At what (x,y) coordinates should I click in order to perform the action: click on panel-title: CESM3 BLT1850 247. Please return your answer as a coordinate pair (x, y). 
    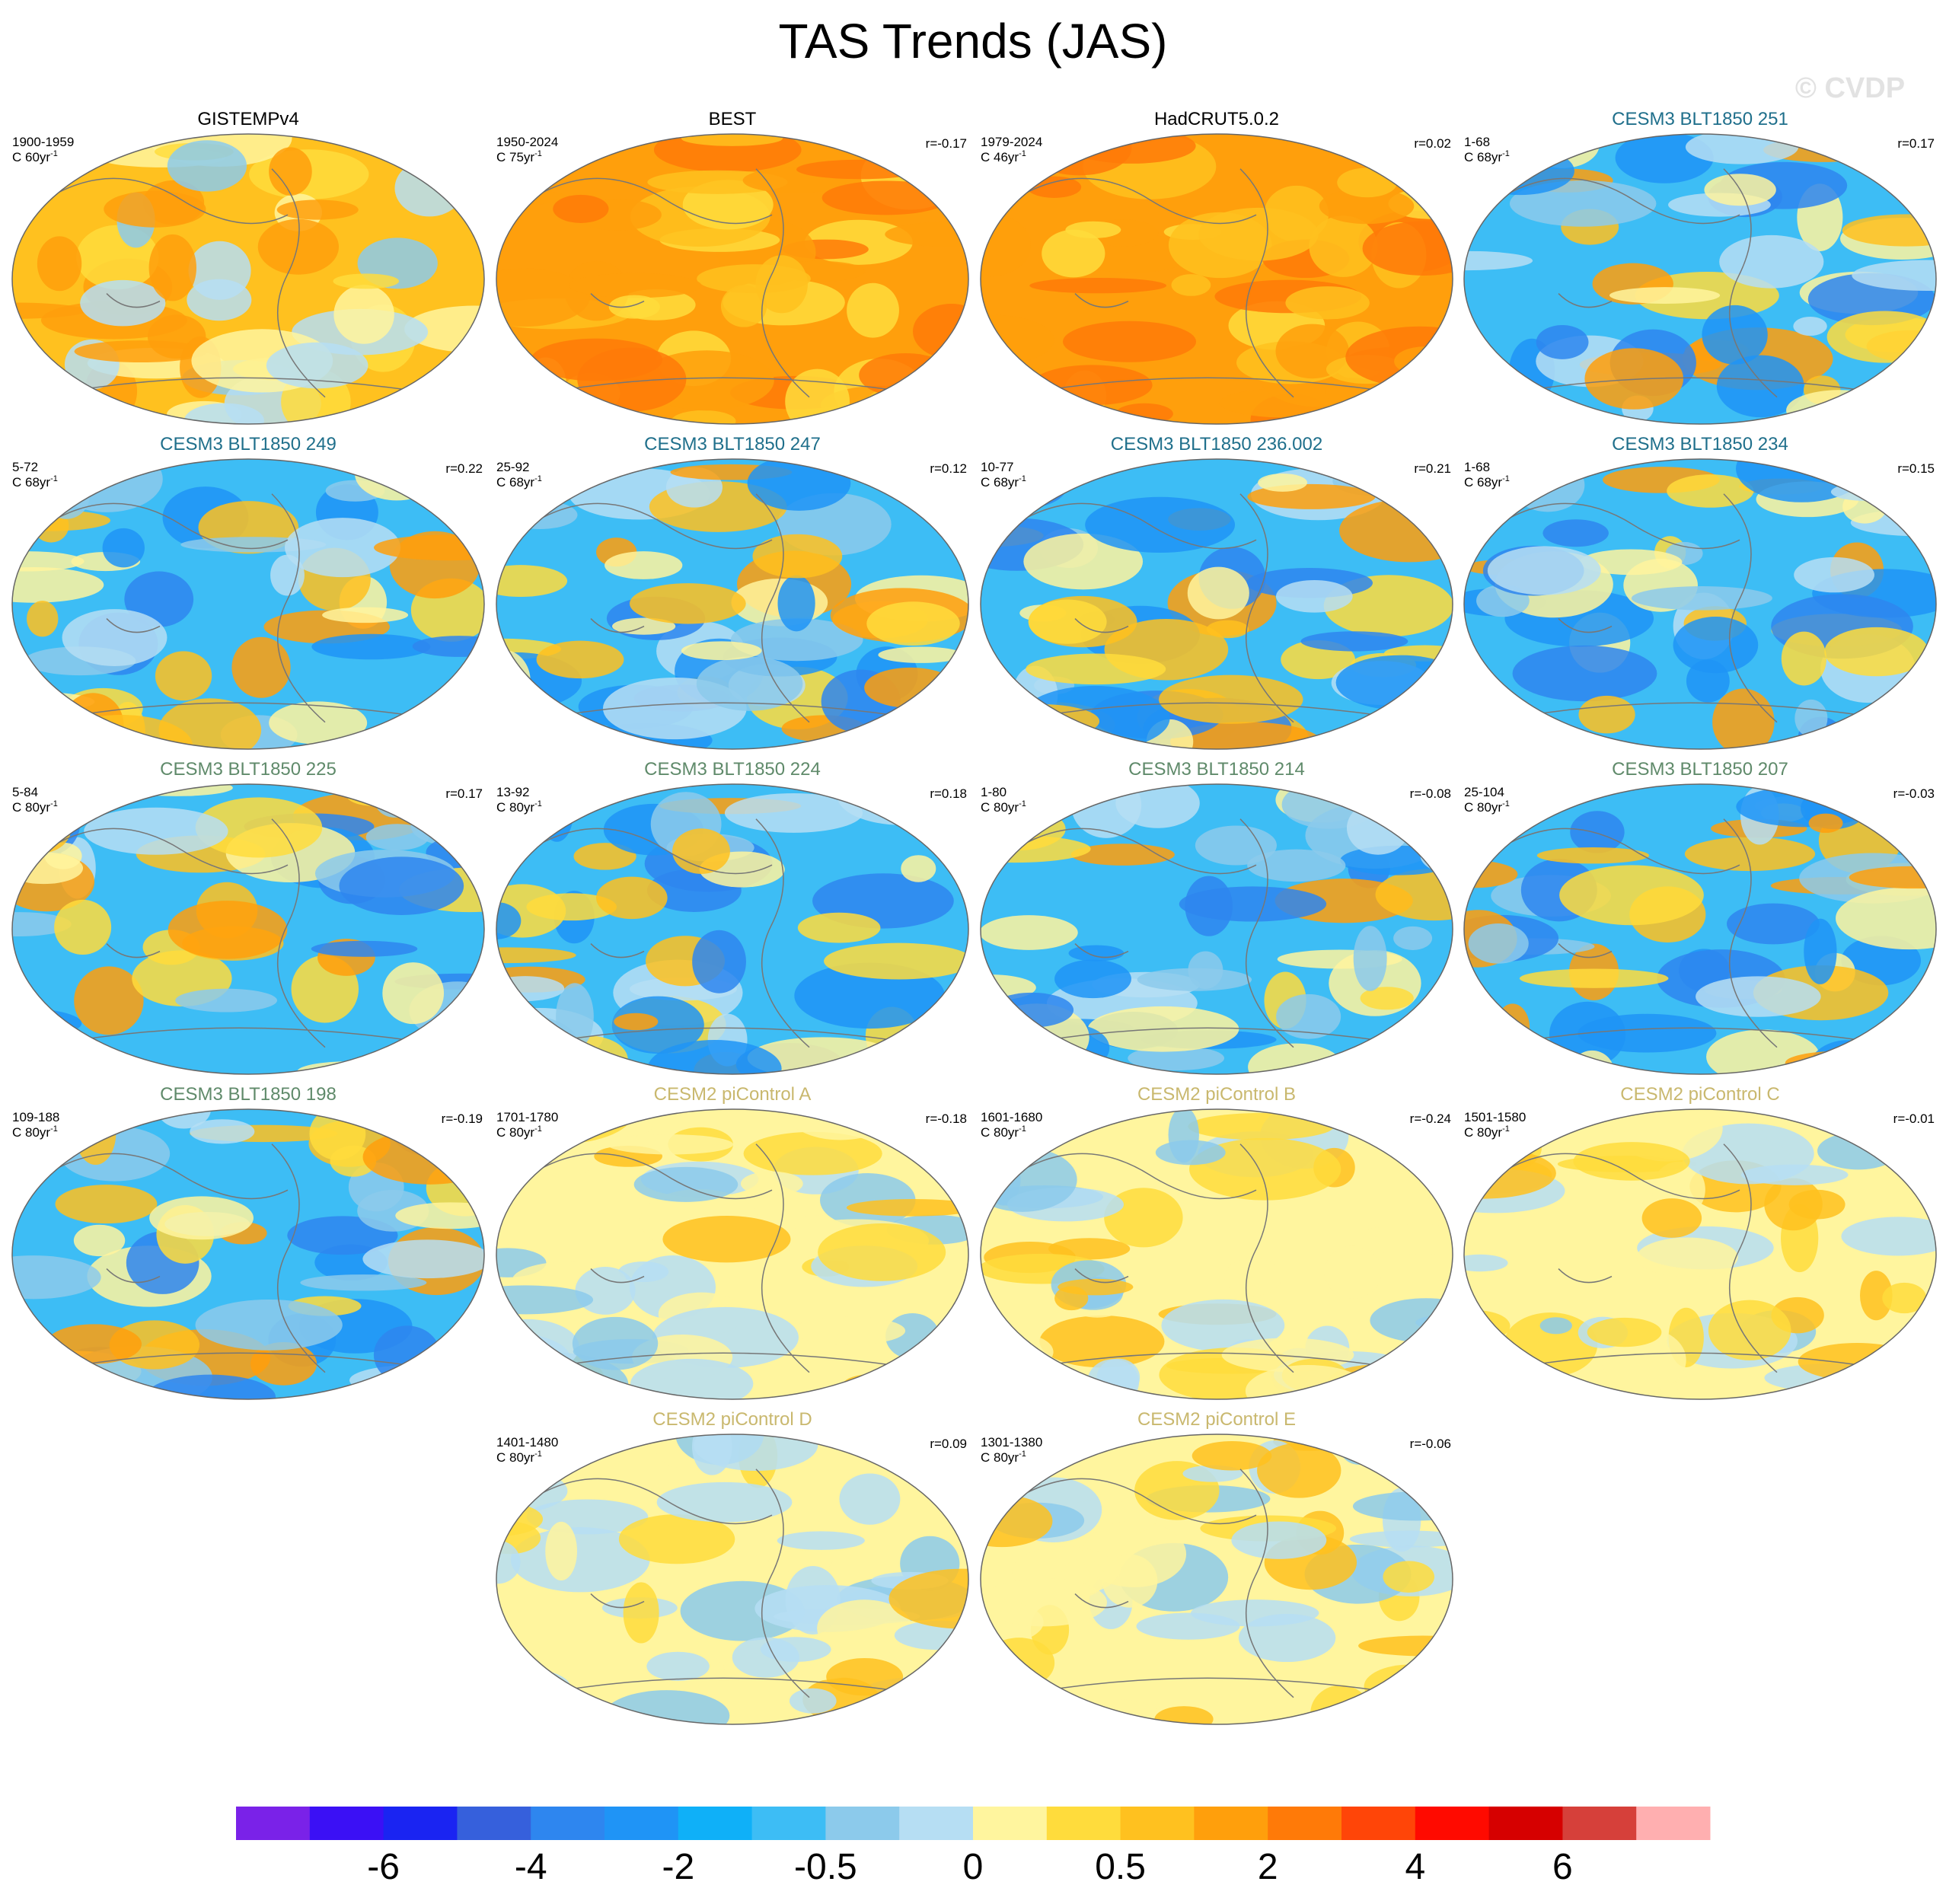
    Looking at the image, I should click on (733, 444).